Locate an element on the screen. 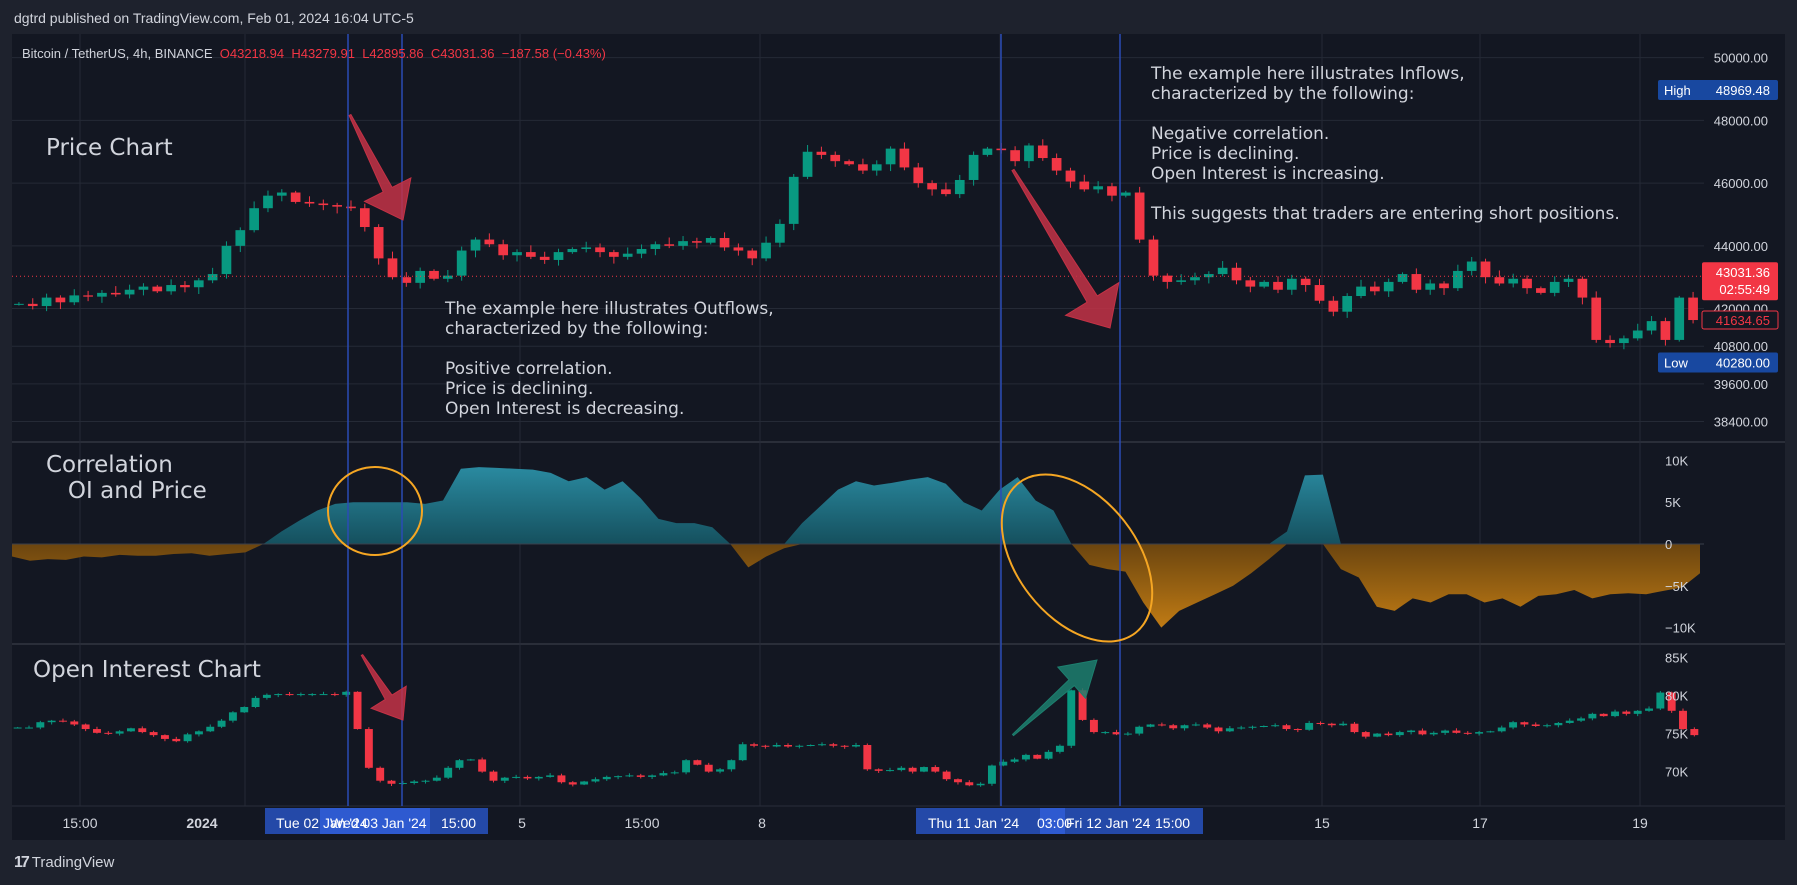 The image size is (1797, 885). correlation-pane-title: Correlation OI and Price is located at coordinates (126, 478).